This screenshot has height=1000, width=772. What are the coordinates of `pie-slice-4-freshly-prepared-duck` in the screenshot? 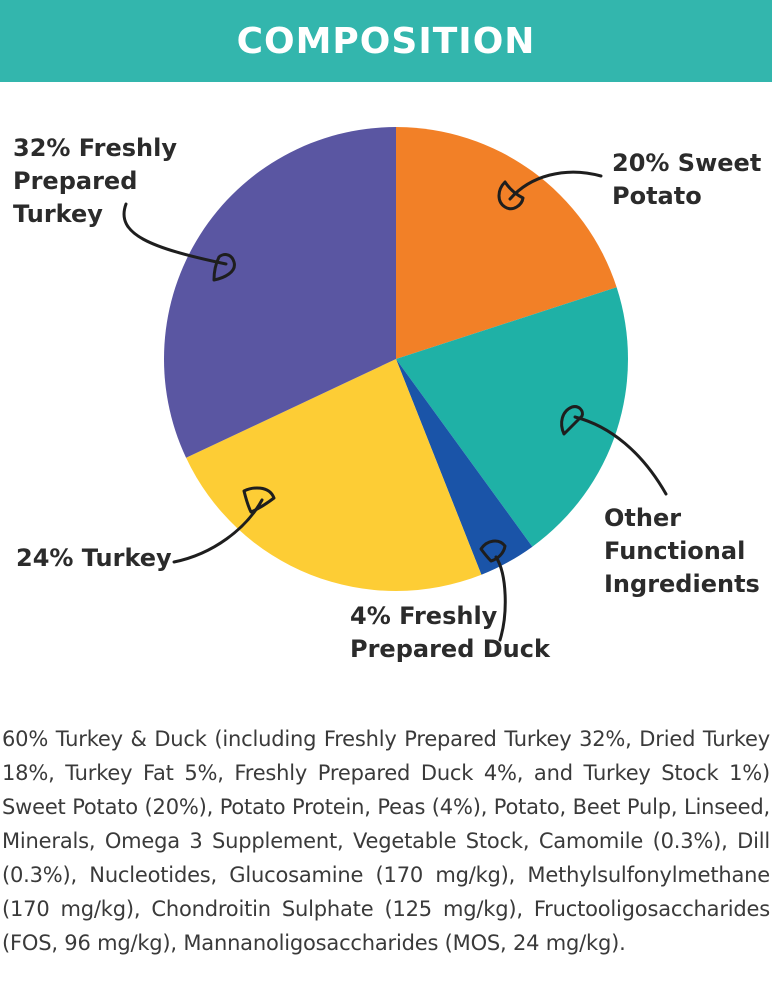 It's located at (464, 467).